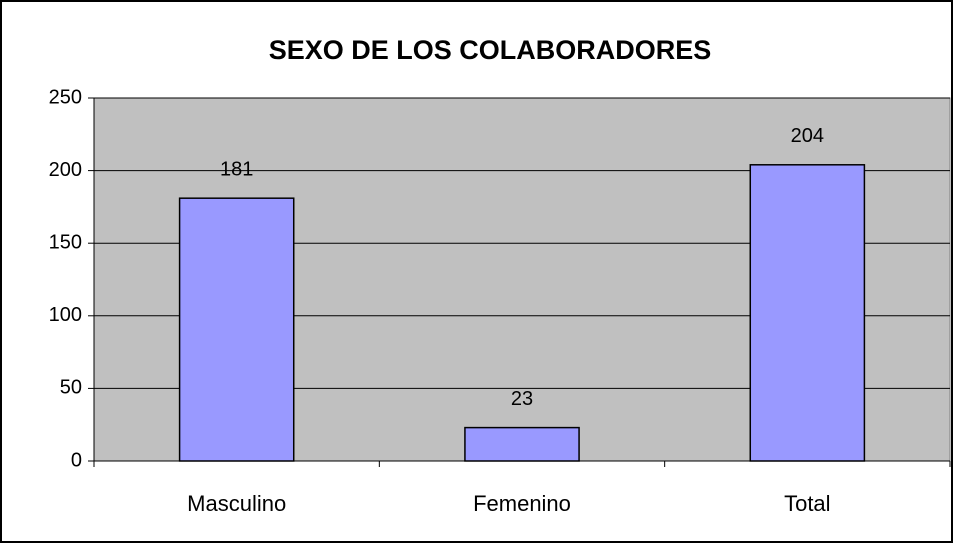 The width and height of the screenshot is (954, 544). Describe the element at coordinates (807, 503) in the screenshot. I see `x-tick-label: Total` at that location.